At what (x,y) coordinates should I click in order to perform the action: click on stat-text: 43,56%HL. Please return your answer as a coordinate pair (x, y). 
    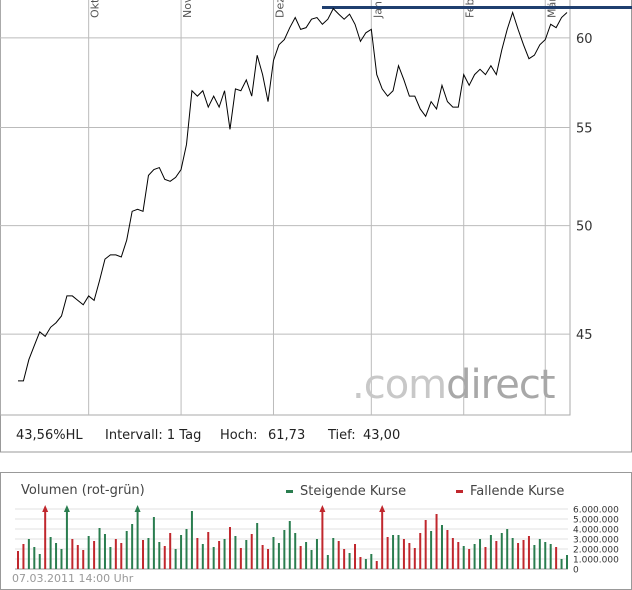
    Looking at the image, I should click on (49, 435).